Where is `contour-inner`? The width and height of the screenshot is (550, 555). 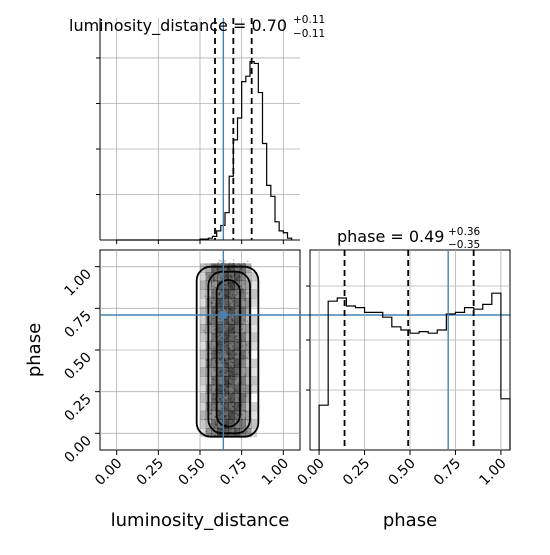
contour-inner is located at coordinates (228, 353).